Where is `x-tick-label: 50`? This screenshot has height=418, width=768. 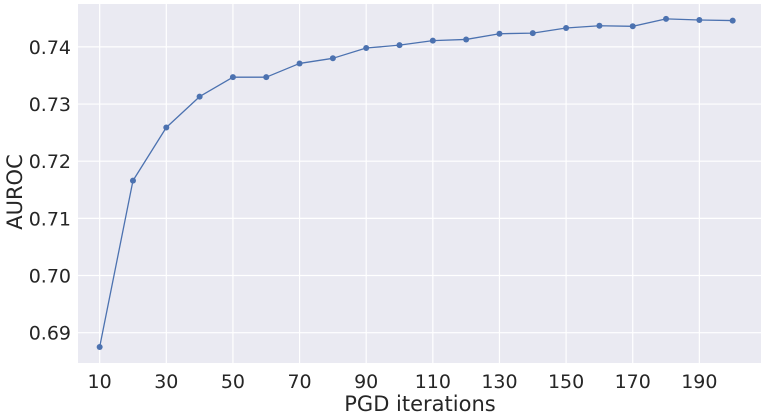
x-tick-label: 50 is located at coordinates (233, 382).